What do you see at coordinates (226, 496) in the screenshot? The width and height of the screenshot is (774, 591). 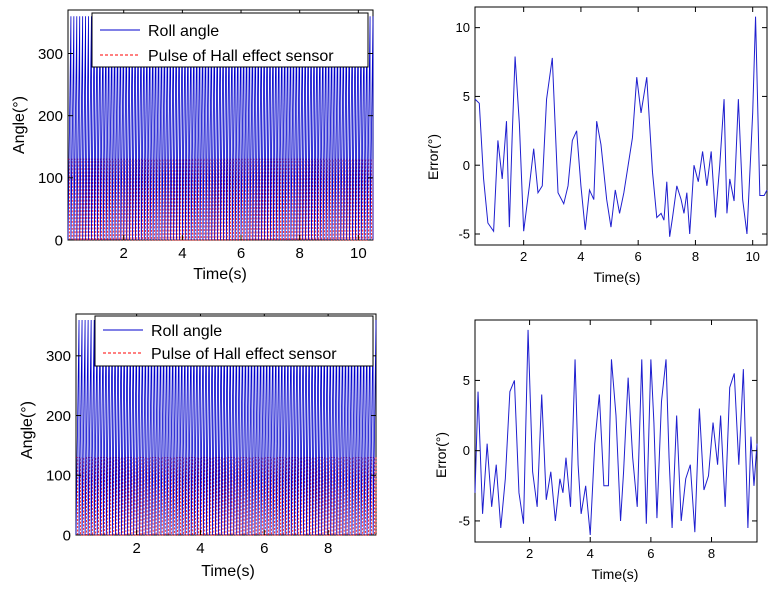 I see `series-hall-pulse` at bounding box center [226, 496].